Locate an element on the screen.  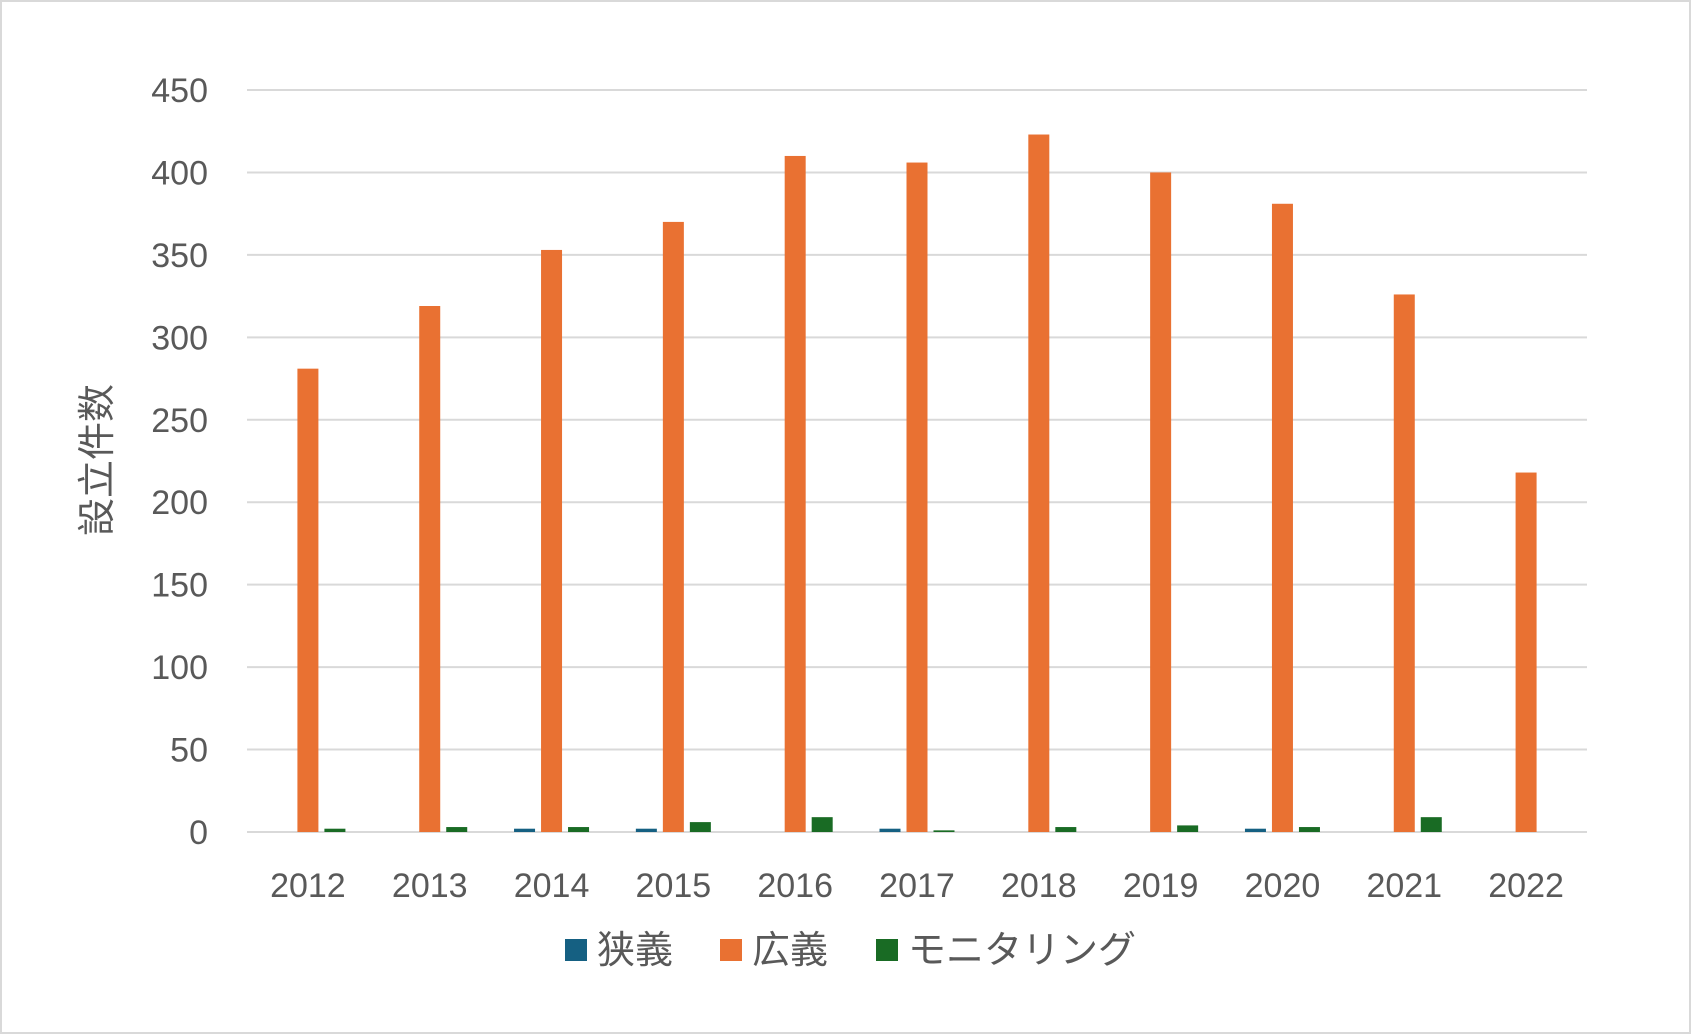
x-tick-label: 2013 is located at coordinates (430, 886).